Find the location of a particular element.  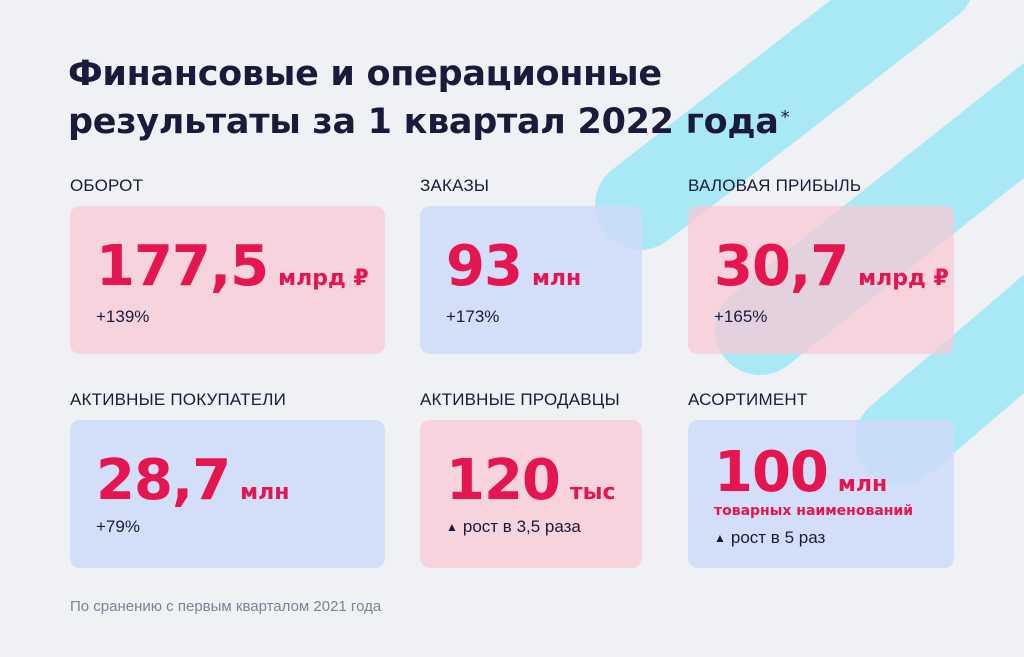

metric-number: 120 is located at coordinates (503, 480).